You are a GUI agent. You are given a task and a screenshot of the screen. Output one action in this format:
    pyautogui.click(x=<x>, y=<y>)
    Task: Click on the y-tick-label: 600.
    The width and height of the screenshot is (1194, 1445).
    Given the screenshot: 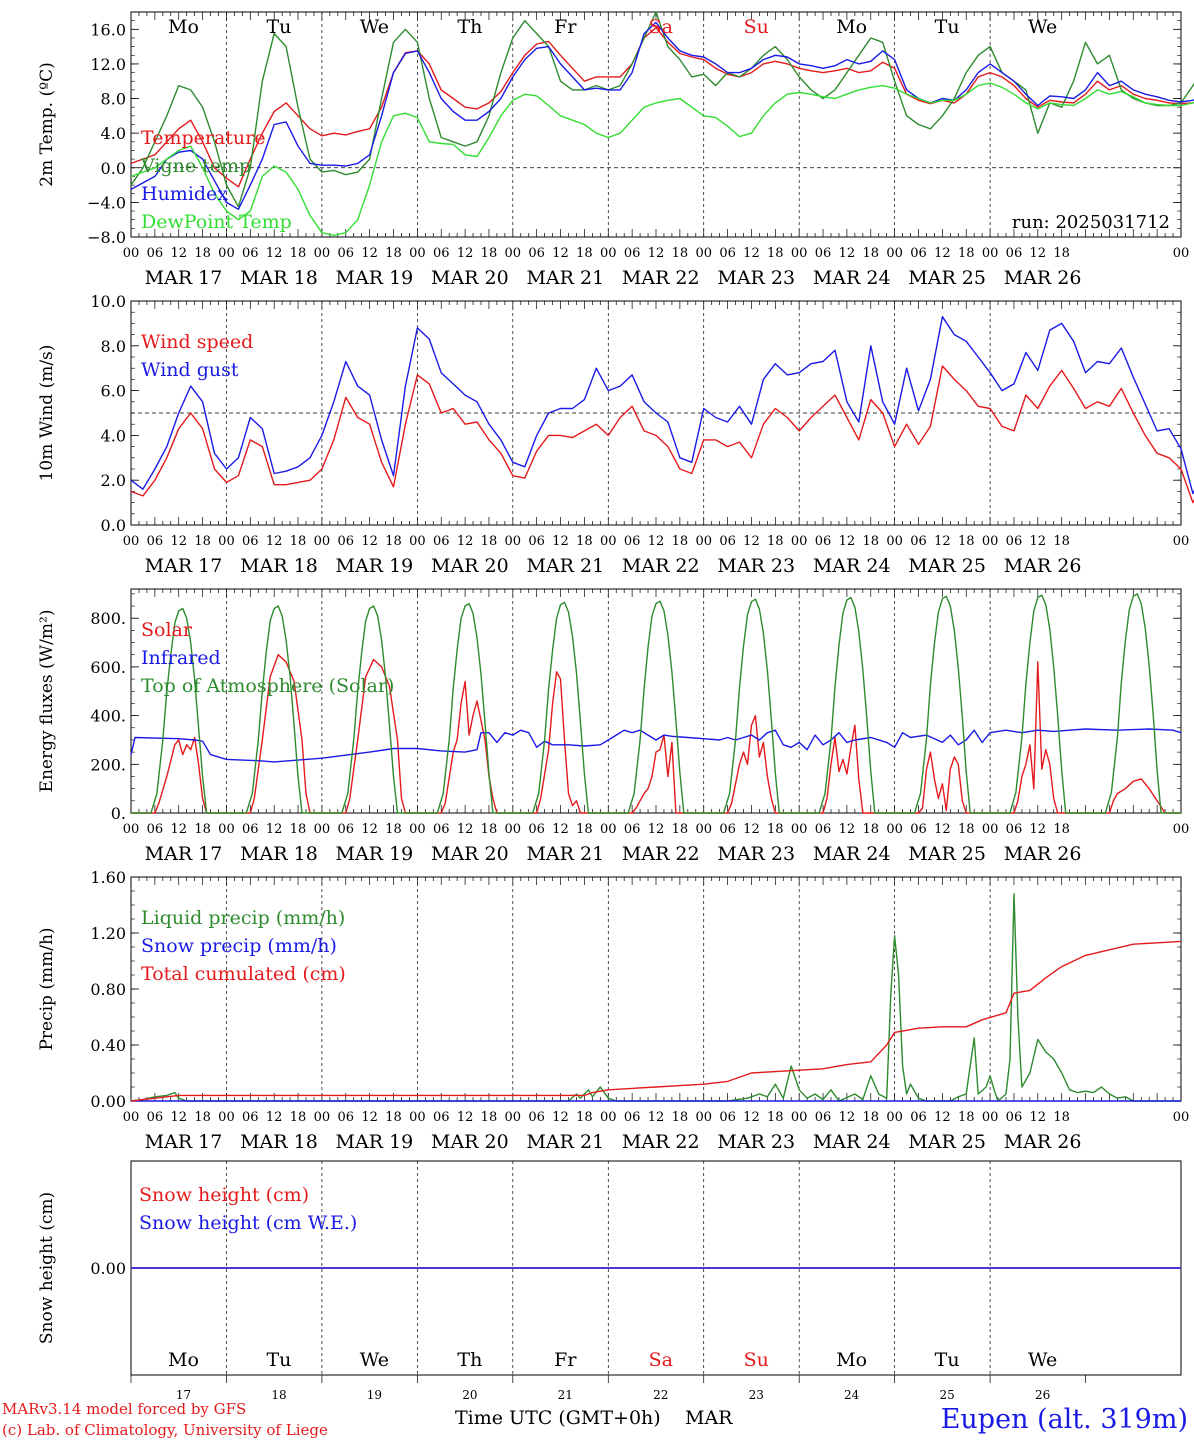 What is the action you would take?
    pyautogui.click(x=108, y=667)
    